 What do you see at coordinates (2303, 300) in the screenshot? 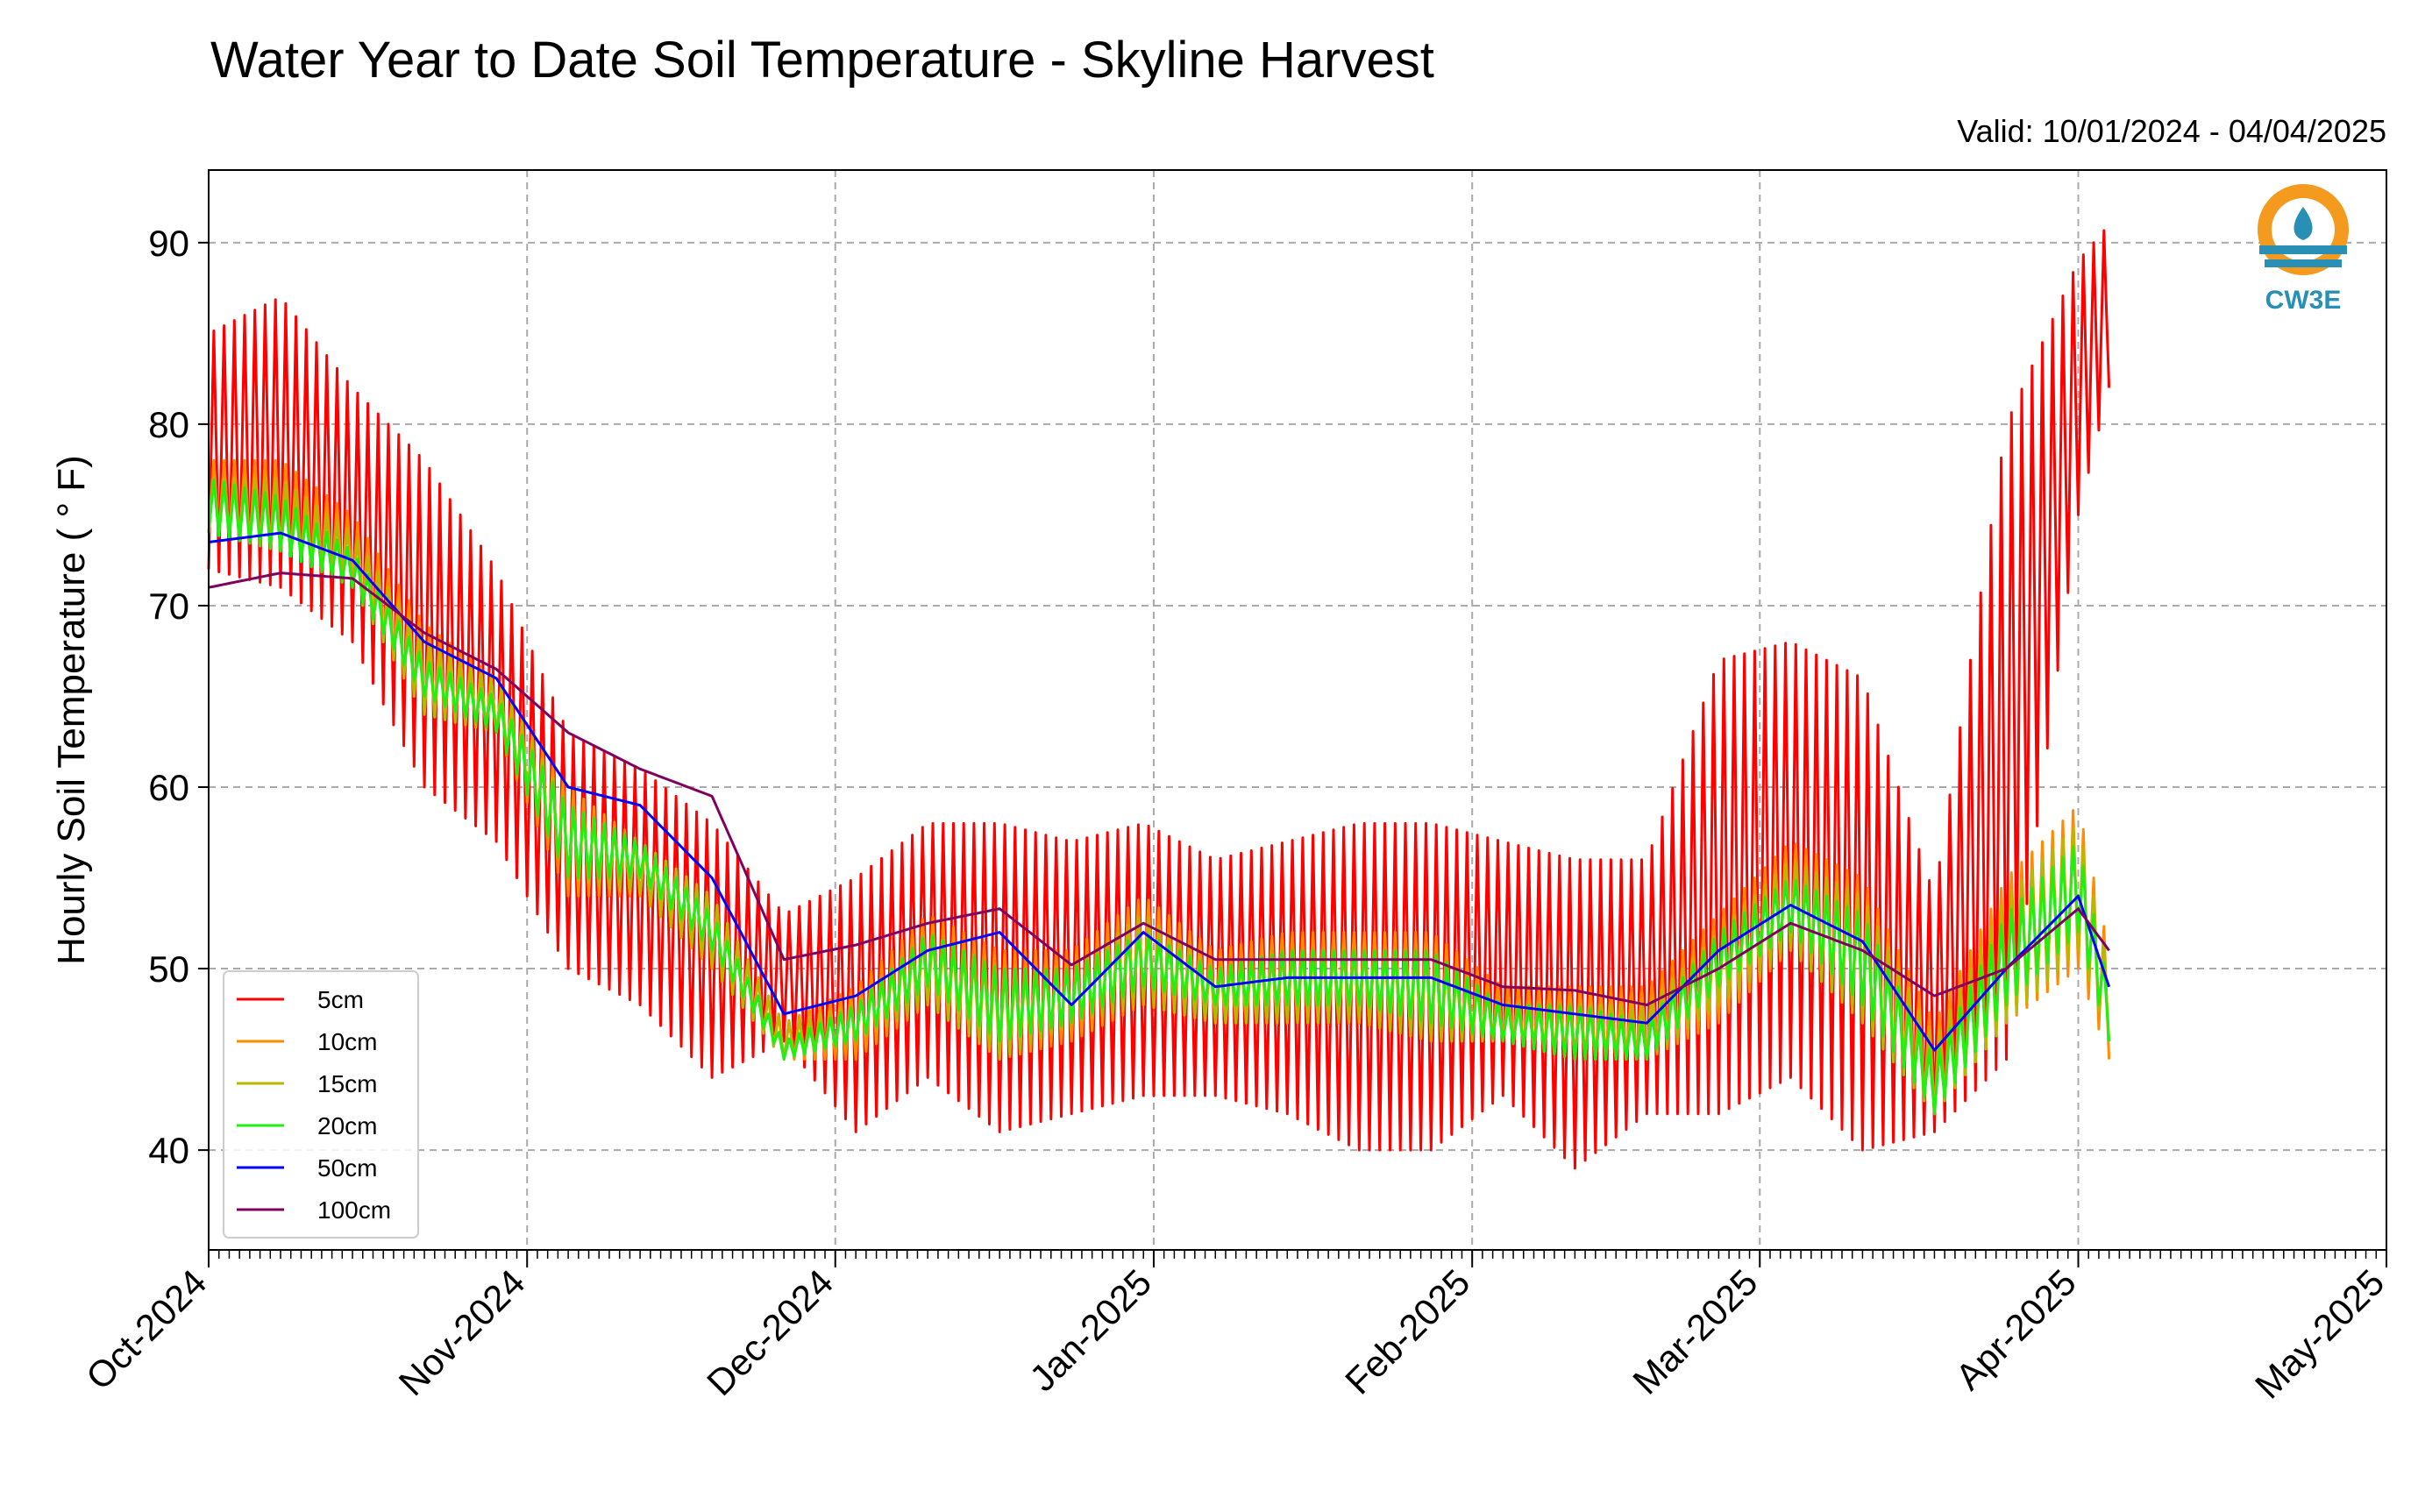
I see `logo-text: CW3E` at bounding box center [2303, 300].